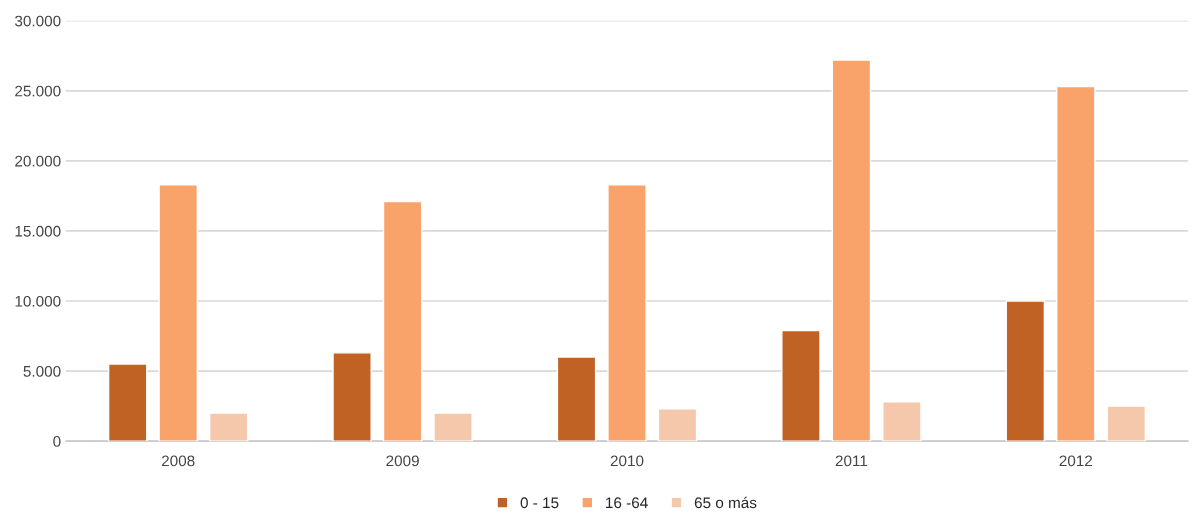 The image size is (1200, 519). What do you see at coordinates (178, 461) in the screenshot?
I see `x-tick-label: 2008` at bounding box center [178, 461].